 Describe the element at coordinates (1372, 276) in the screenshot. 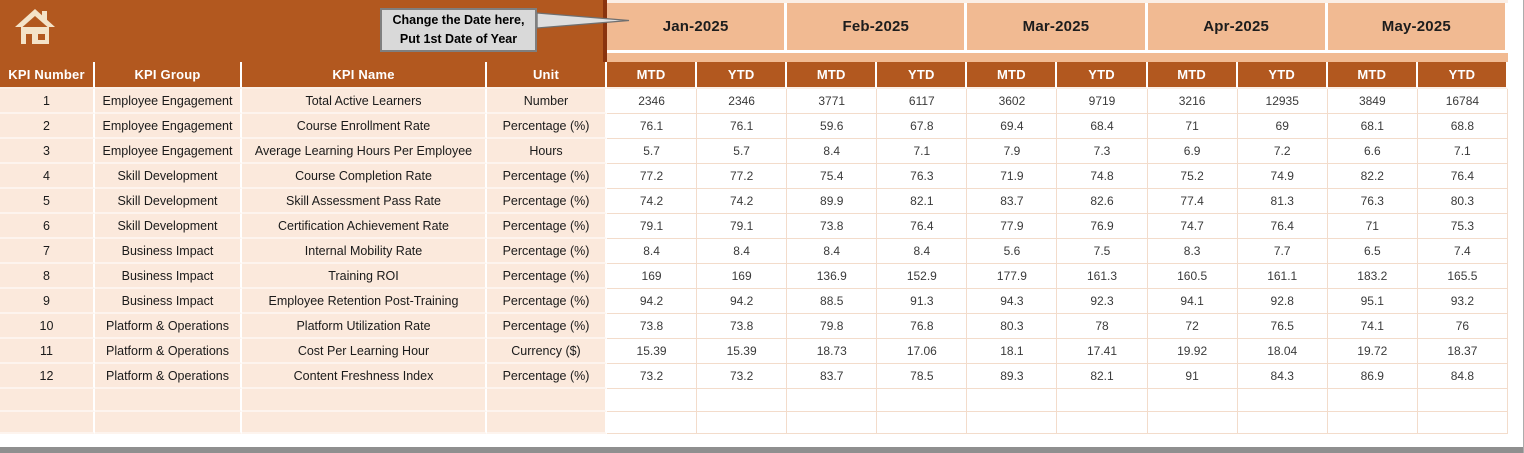

I see `mtd-value-cell: 183.2` at that location.